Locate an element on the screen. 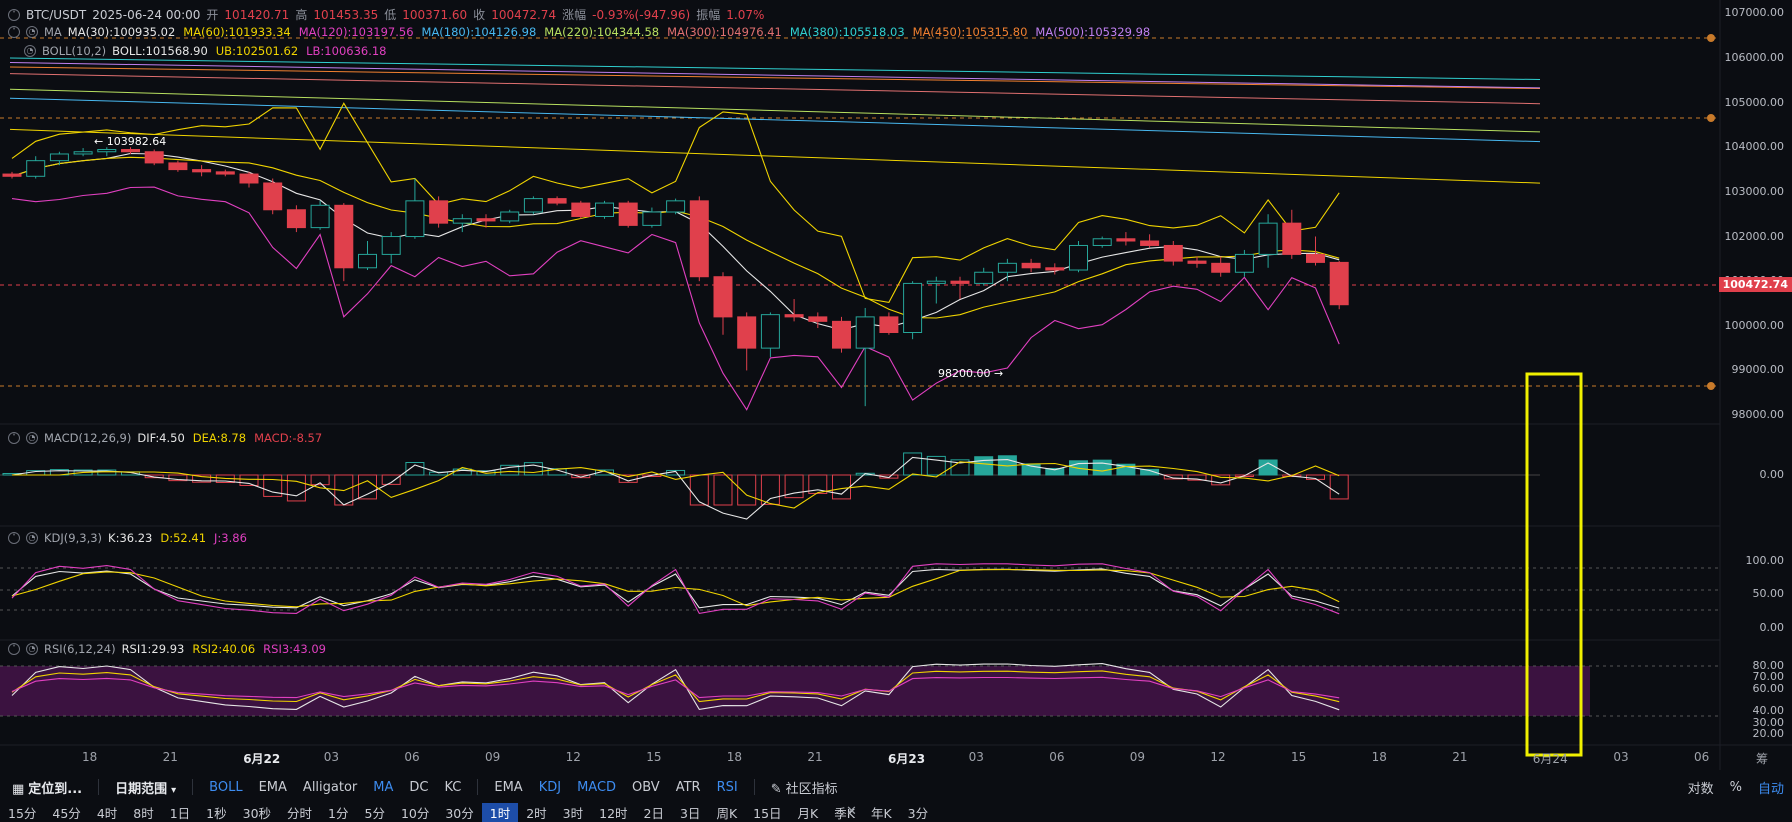  indicator-alligator-toggle: Alligator is located at coordinates (330, 787).